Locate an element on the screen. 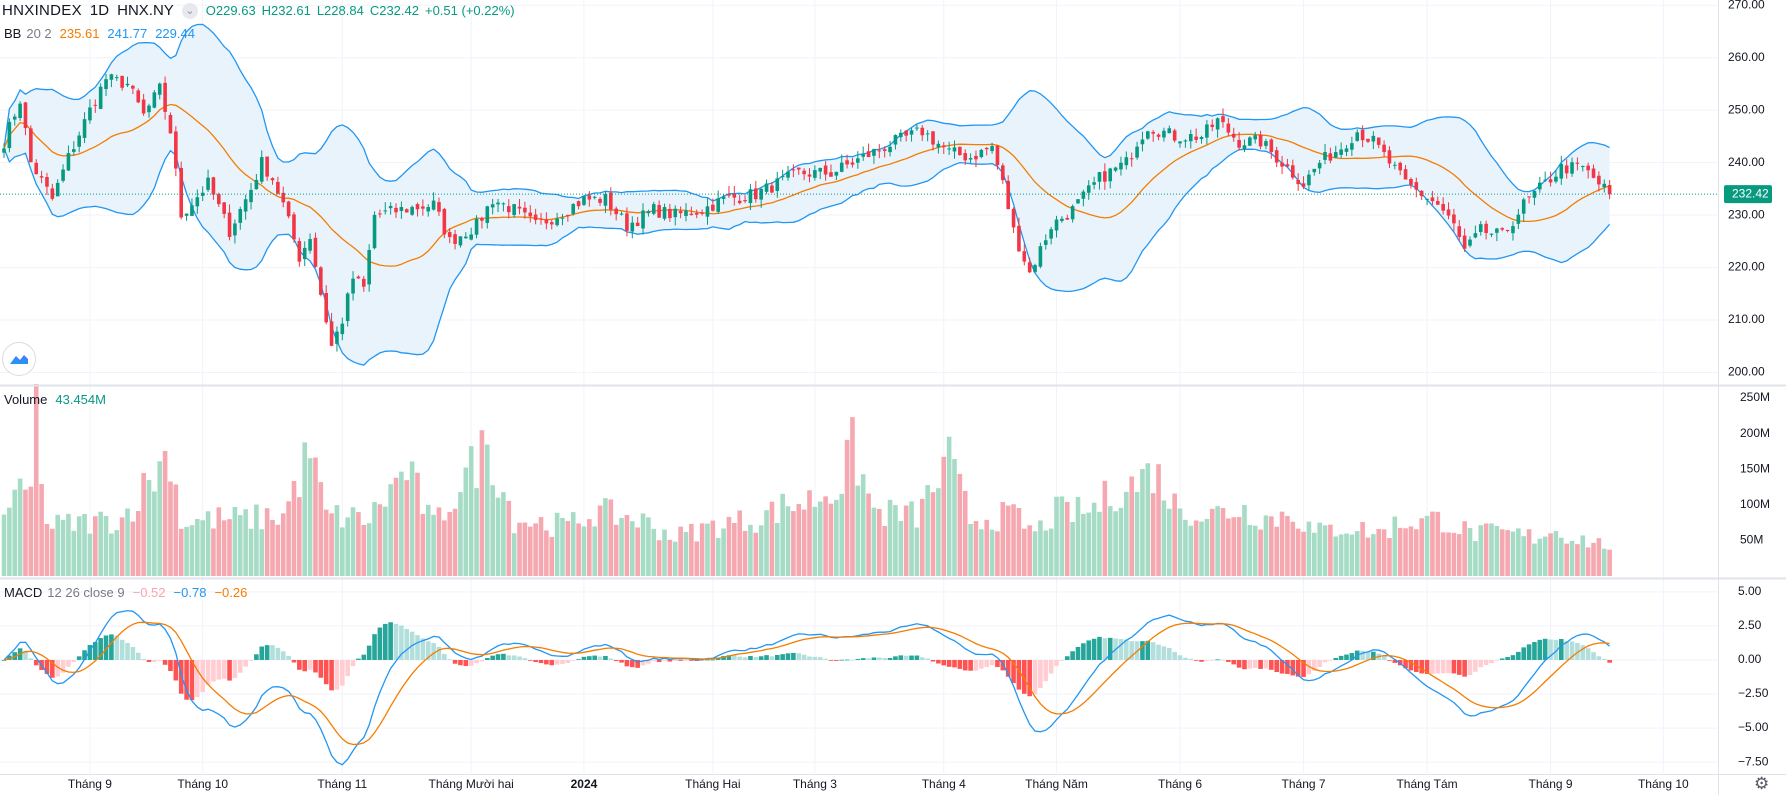 The width and height of the screenshot is (1786, 795). volume-legend: Volume 43.454M is located at coordinates (55, 399).